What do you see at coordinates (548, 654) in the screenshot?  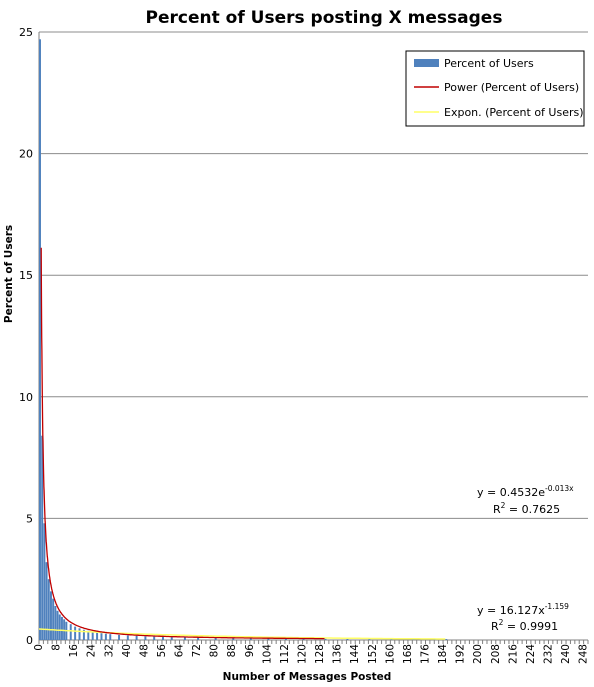 I see `x-tick-label: 232` at bounding box center [548, 654].